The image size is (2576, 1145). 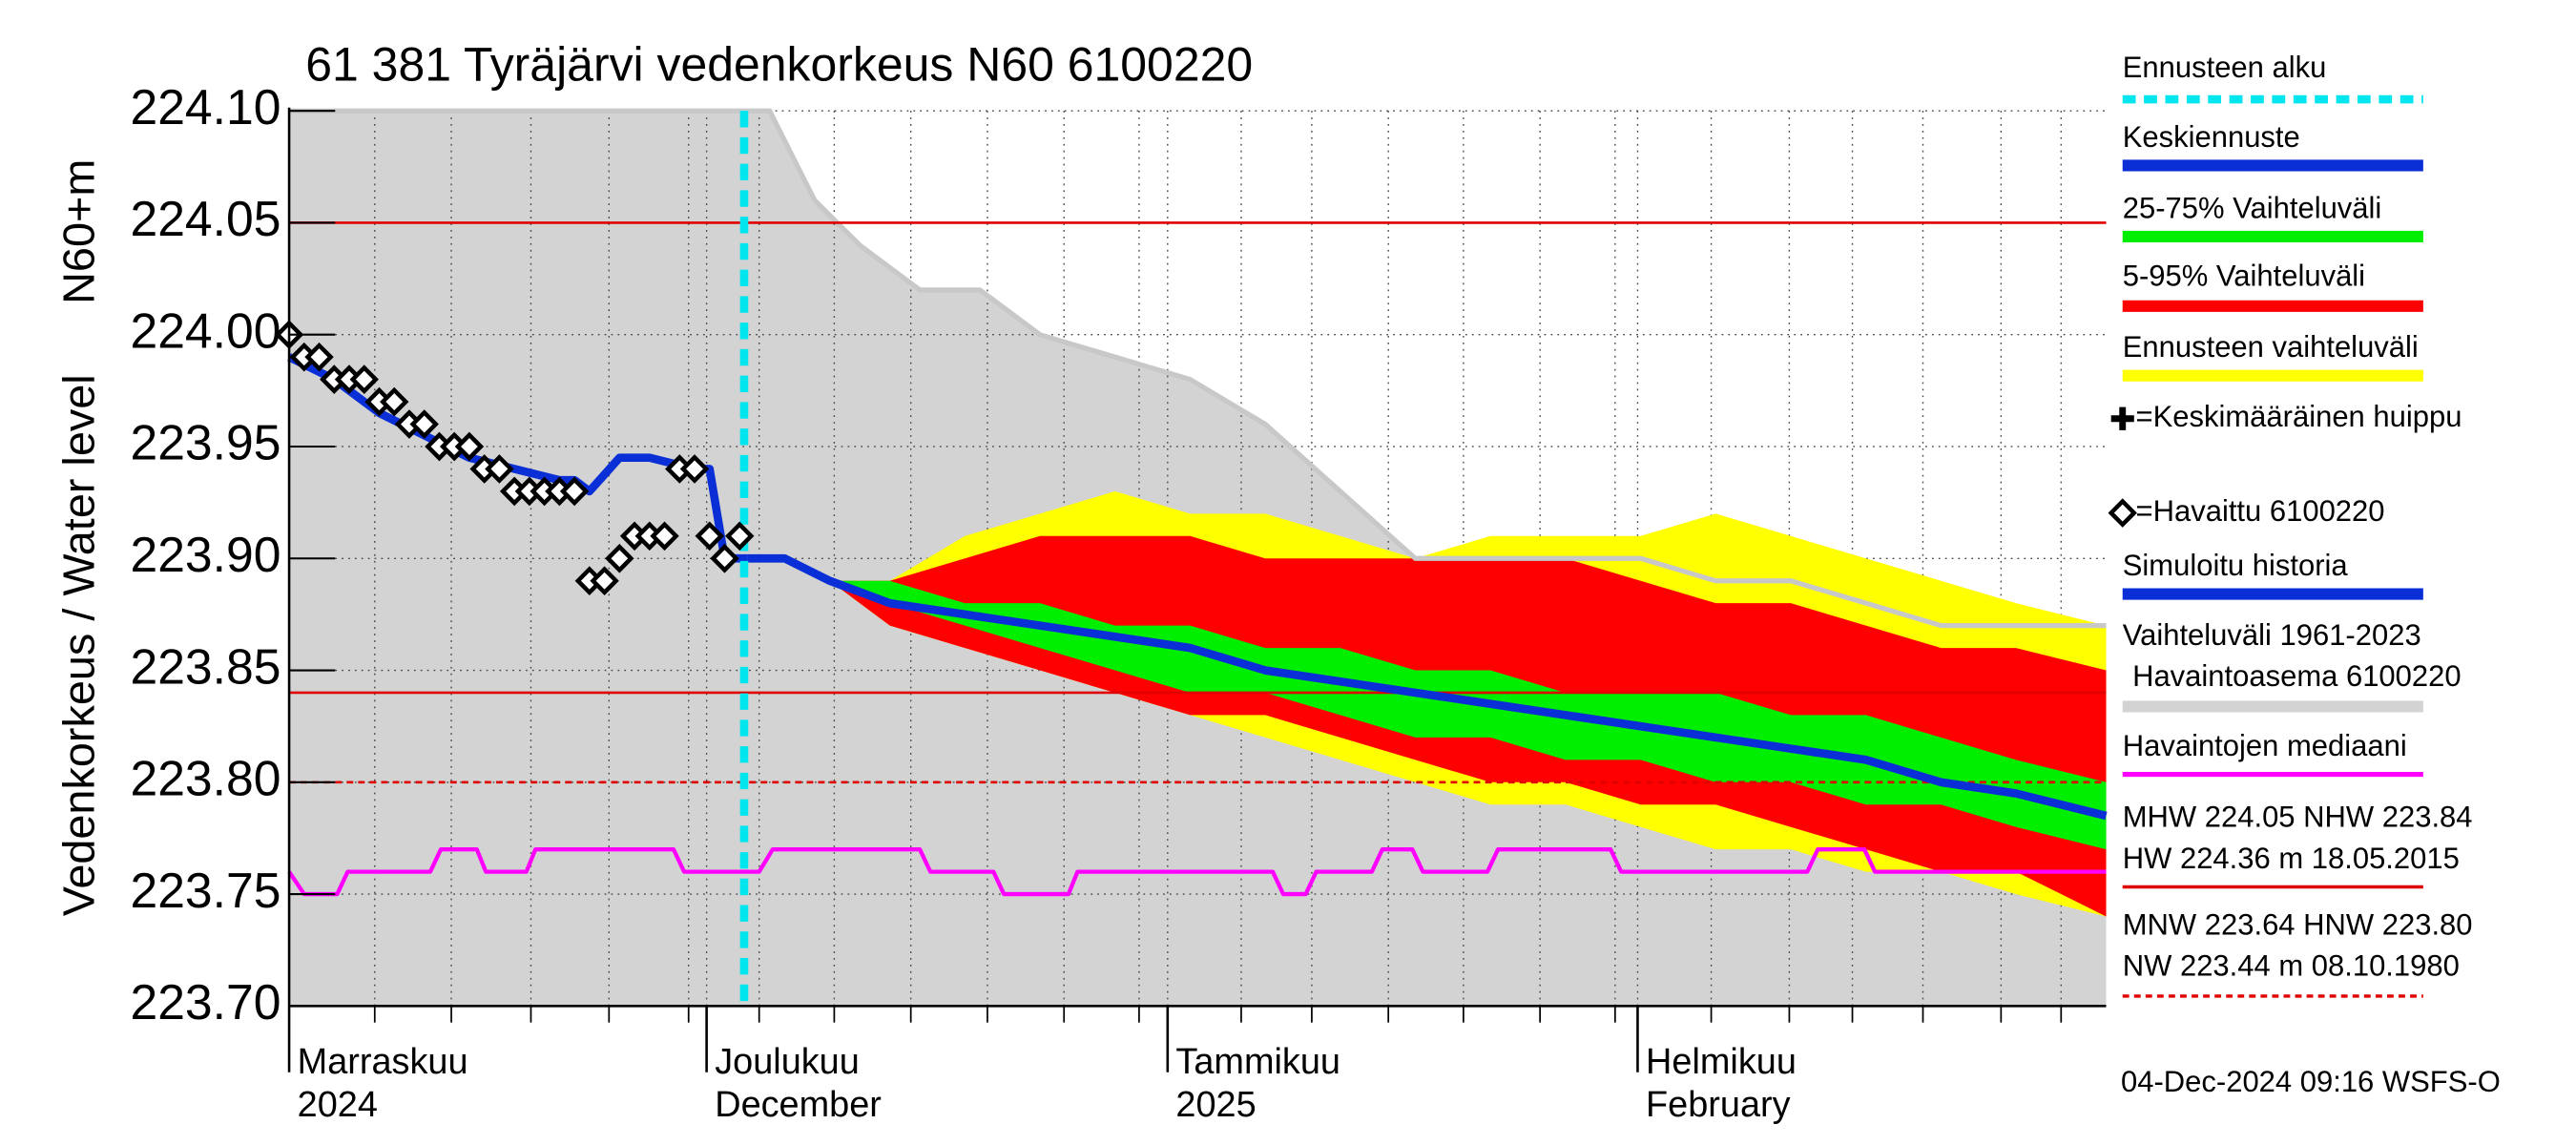 I want to click on x-tick-sublabel: 2025, so click(x=1215, y=1105).